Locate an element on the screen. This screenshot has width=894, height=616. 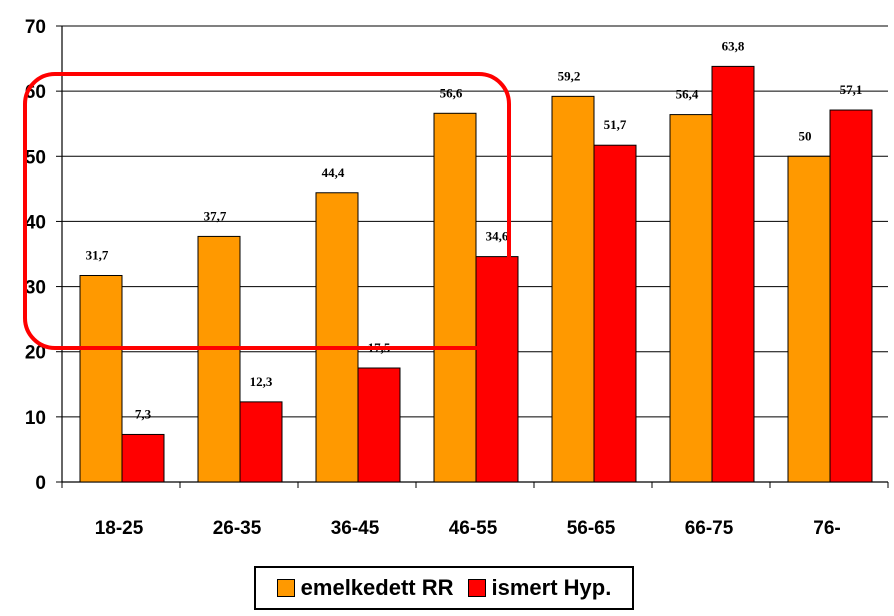
y-tick-label: 10 is located at coordinates (35, 418).